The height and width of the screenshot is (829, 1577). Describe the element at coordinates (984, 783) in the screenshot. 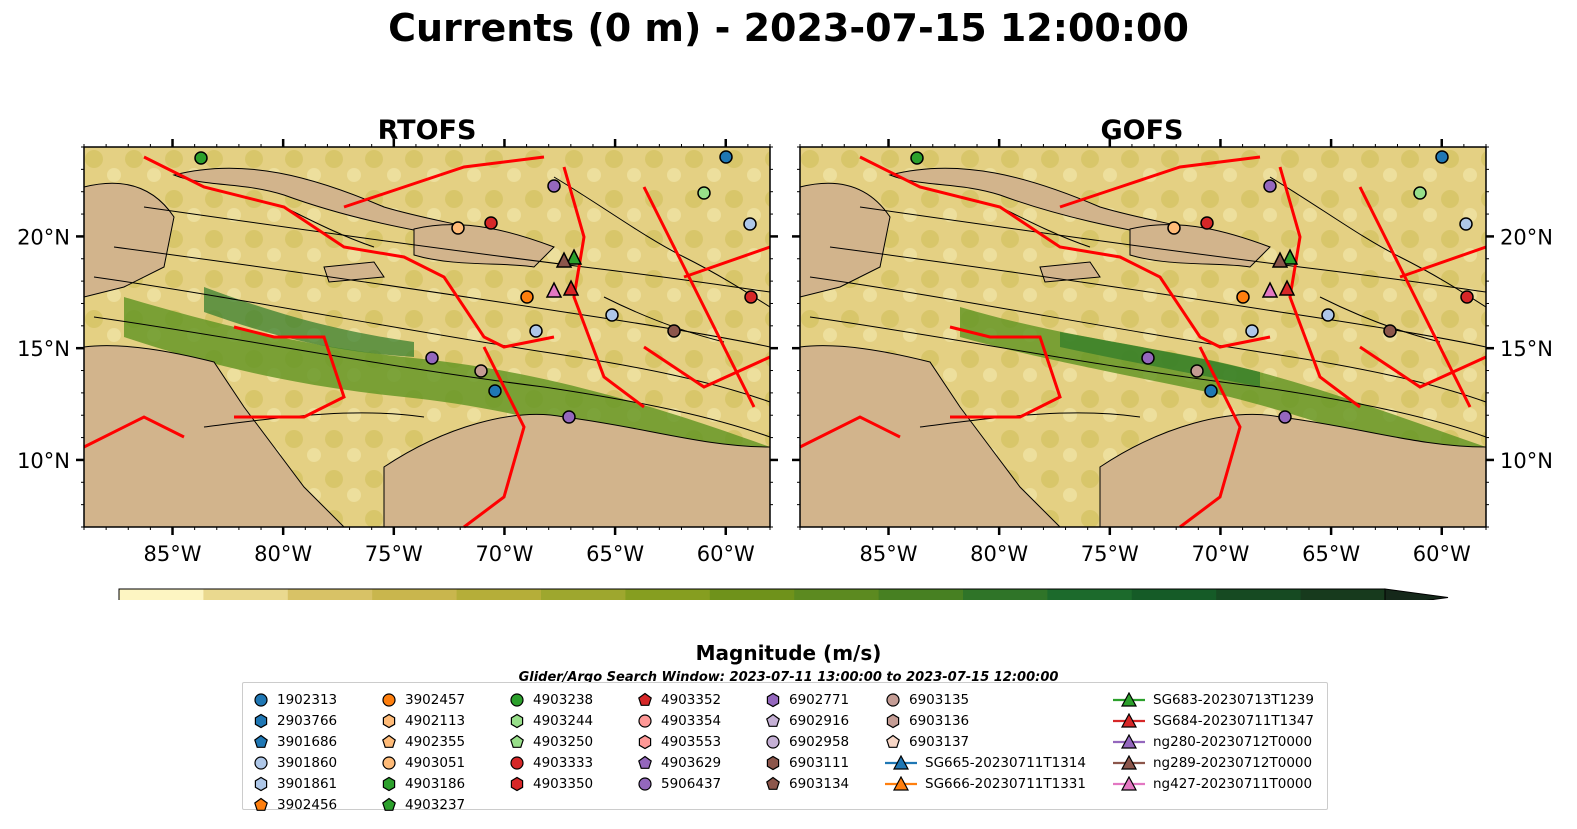

I see `legend-item: SG666-20230711T1331` at that location.